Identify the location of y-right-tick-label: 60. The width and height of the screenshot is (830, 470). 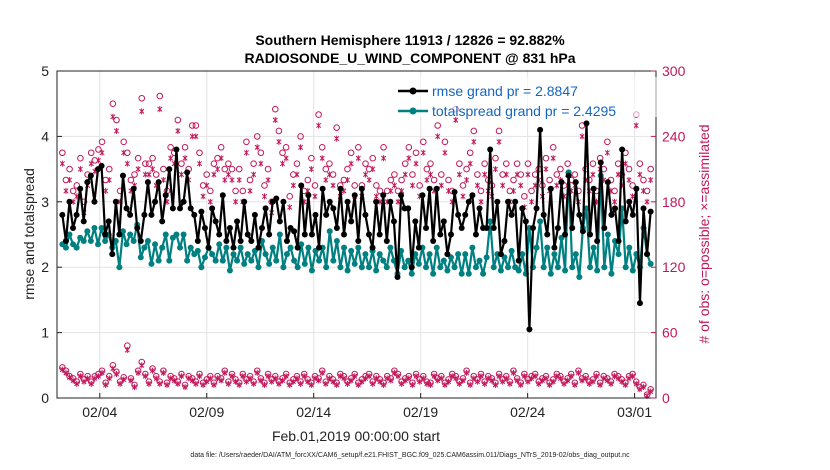
(670, 333).